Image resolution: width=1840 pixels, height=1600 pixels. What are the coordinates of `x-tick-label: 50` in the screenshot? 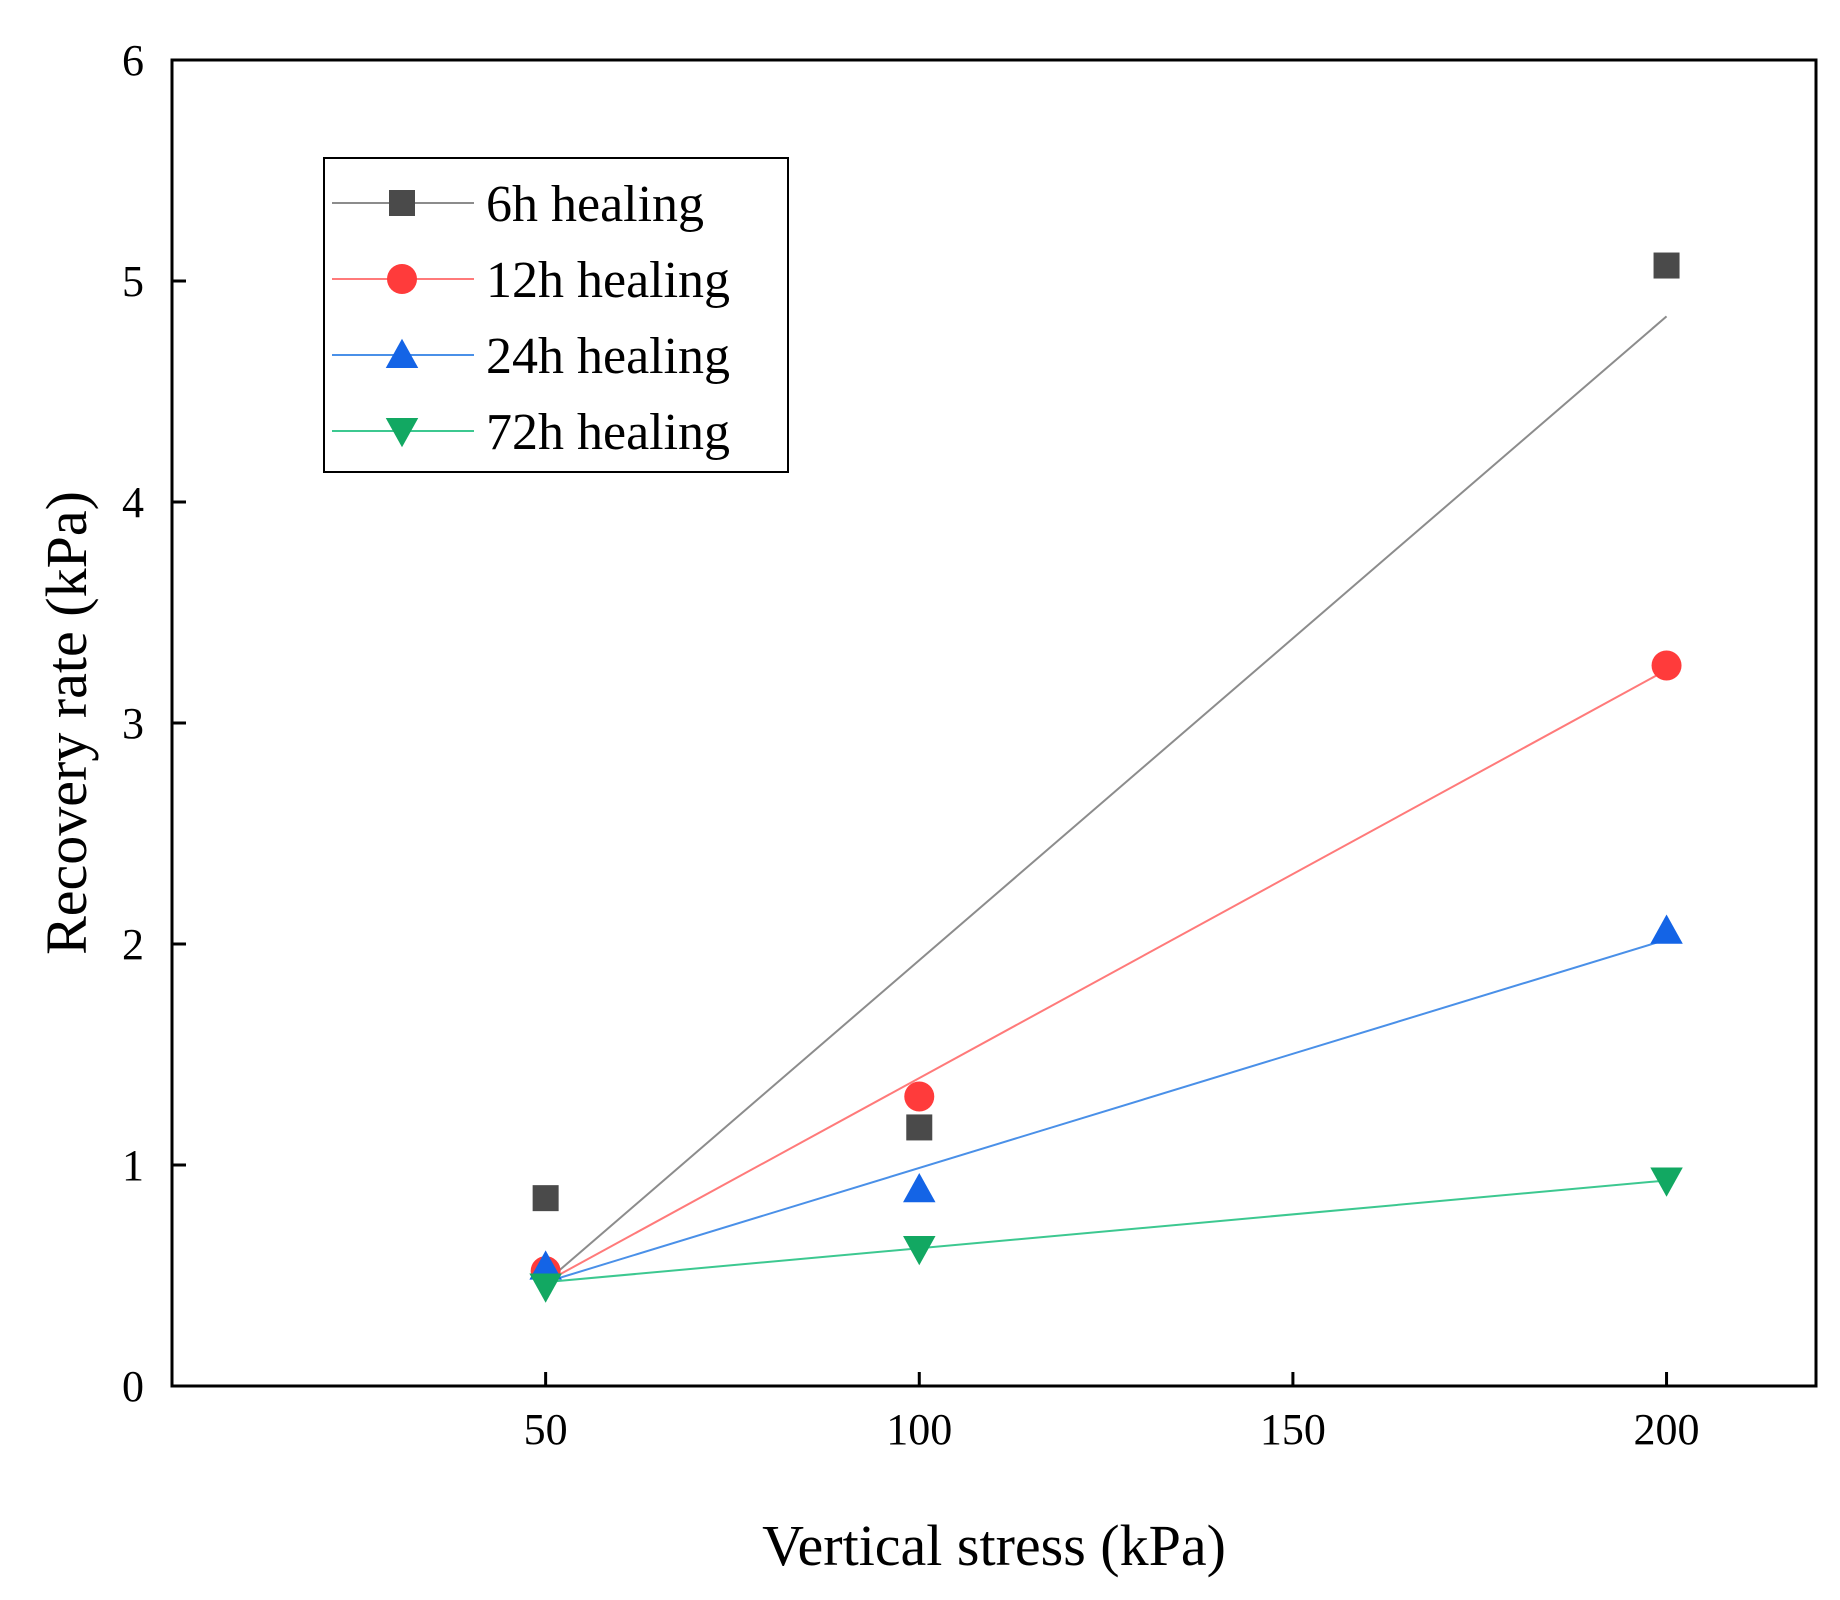 It's located at (546, 1429).